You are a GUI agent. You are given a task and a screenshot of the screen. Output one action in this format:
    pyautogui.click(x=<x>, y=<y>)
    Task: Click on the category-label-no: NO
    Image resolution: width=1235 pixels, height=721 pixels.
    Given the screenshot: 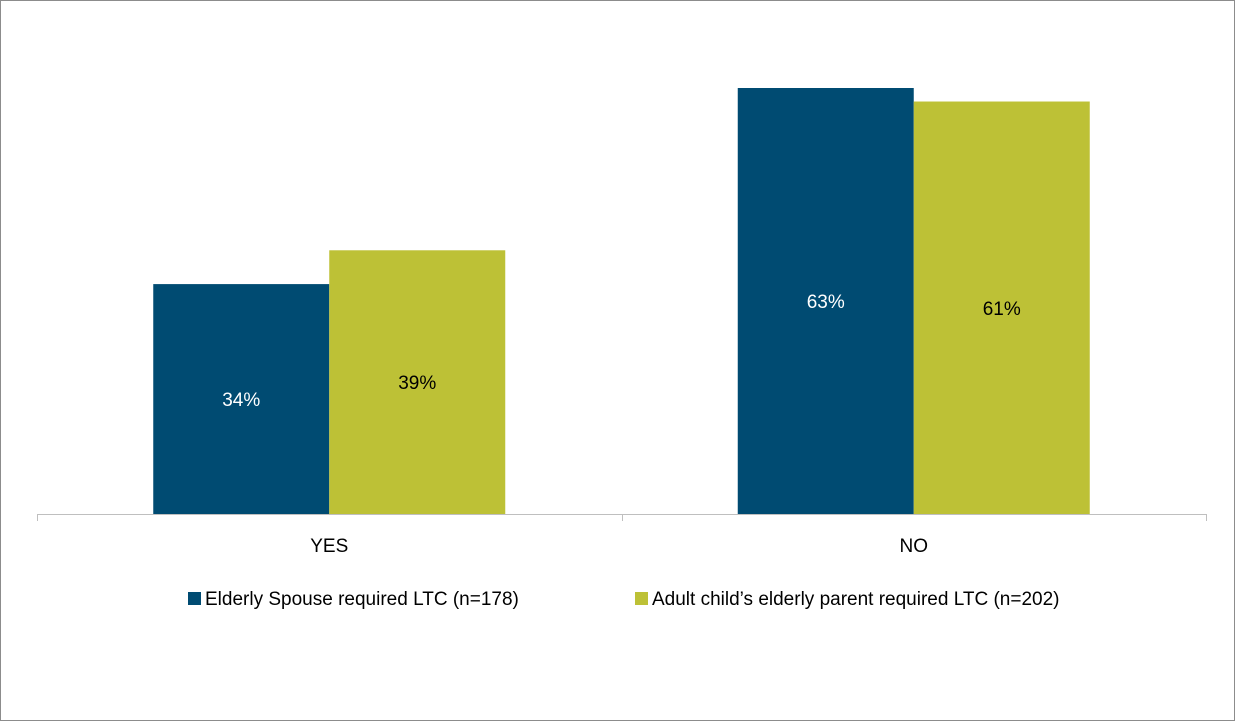 What is the action you would take?
    pyautogui.click(x=914, y=546)
    